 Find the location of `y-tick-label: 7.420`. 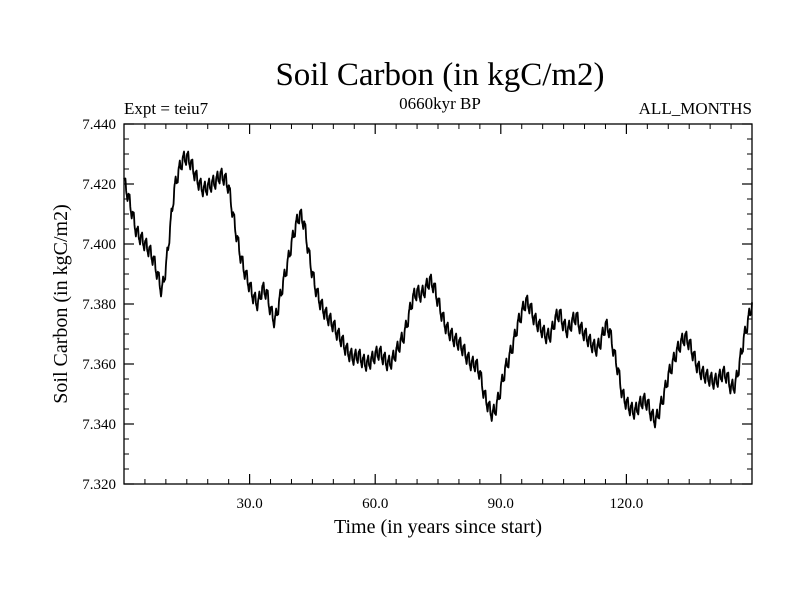

y-tick-label: 7.420 is located at coordinates (99, 185).